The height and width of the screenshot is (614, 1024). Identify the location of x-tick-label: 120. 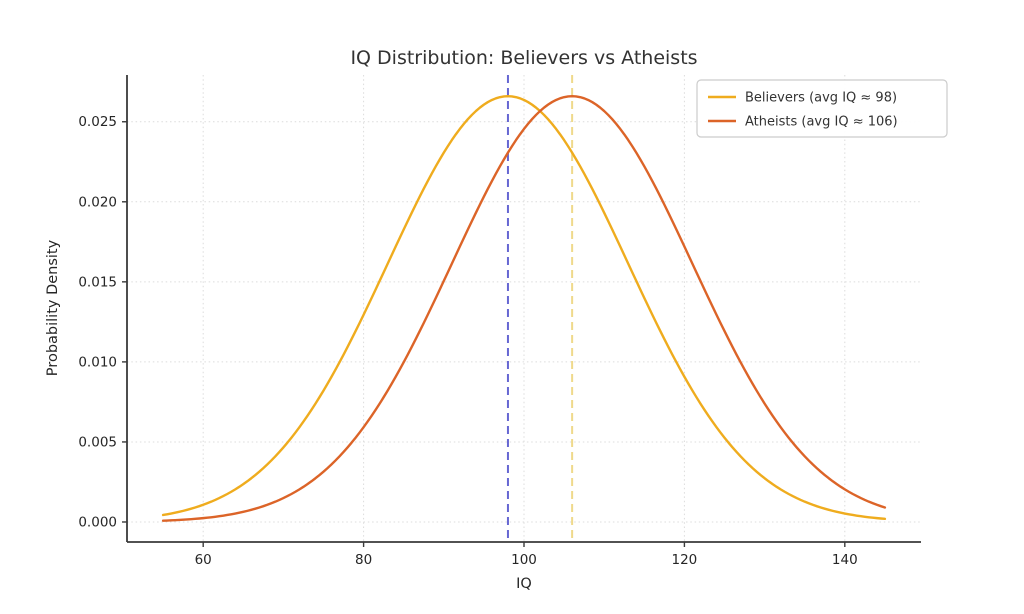
(685, 560).